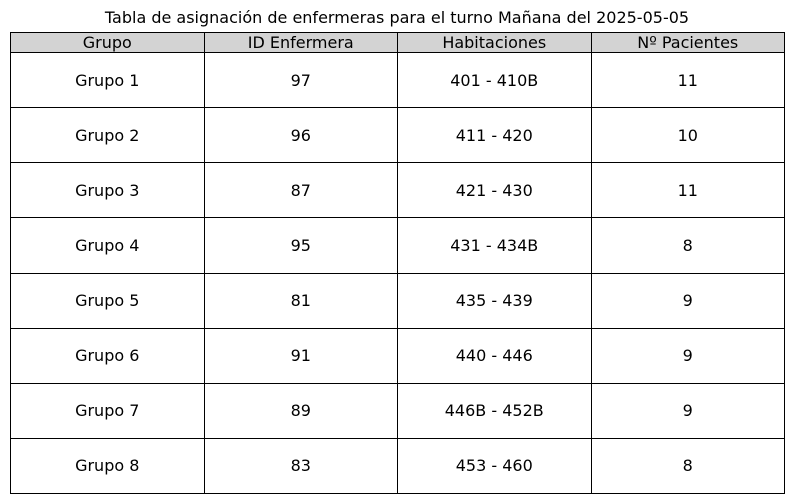 Image resolution: width=794 pixels, height=504 pixels. Describe the element at coordinates (300, 466) in the screenshot. I see `cell-id-enfermera: 83` at that location.